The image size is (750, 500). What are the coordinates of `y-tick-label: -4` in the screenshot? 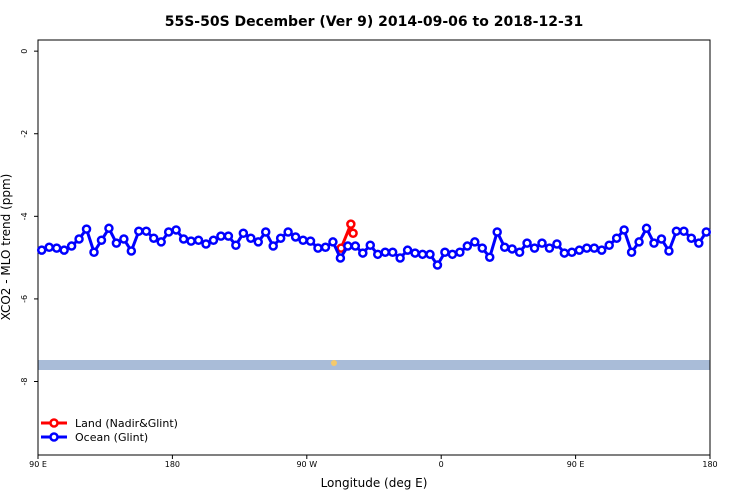 It's located at (24, 216).